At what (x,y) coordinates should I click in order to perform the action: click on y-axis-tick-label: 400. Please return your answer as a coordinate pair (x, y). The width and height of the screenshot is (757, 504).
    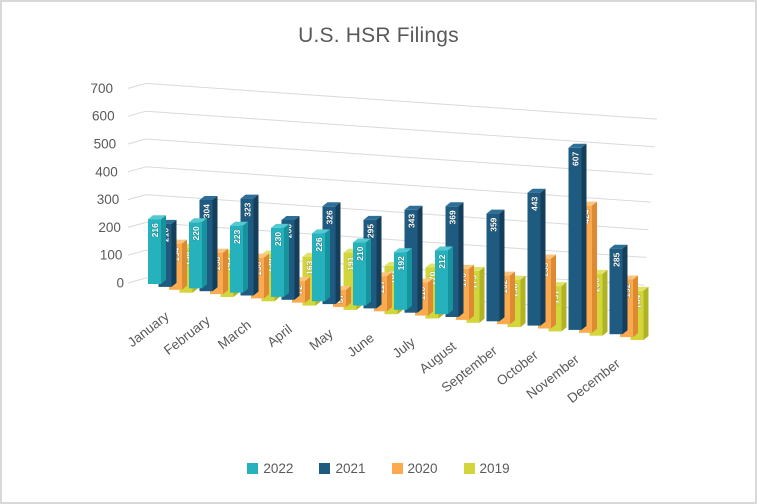
    Looking at the image, I should click on (106, 171).